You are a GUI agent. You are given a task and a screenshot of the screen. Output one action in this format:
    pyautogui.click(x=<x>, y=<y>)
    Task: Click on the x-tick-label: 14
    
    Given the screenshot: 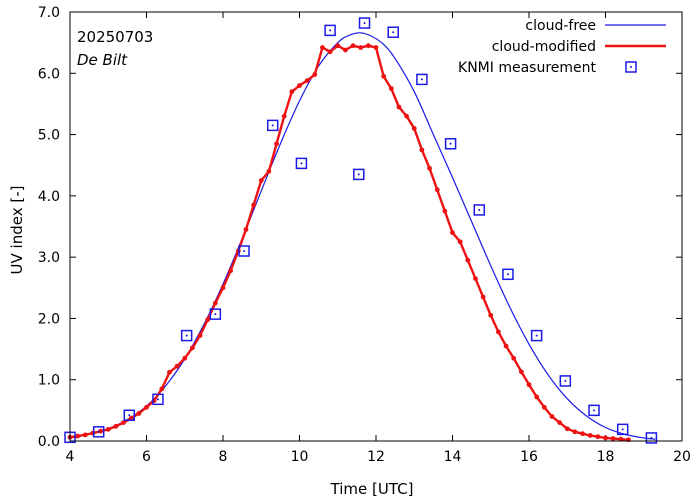 What is the action you would take?
    pyautogui.click(x=453, y=457)
    